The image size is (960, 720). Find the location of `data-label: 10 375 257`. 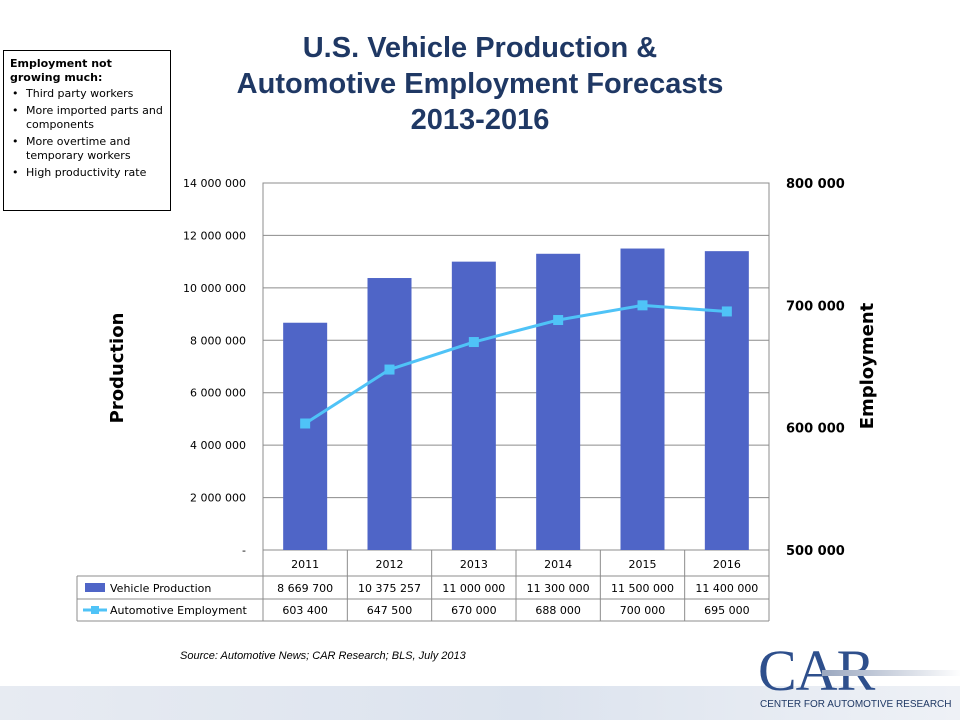

data-label: 10 375 257 is located at coordinates (389, 588).